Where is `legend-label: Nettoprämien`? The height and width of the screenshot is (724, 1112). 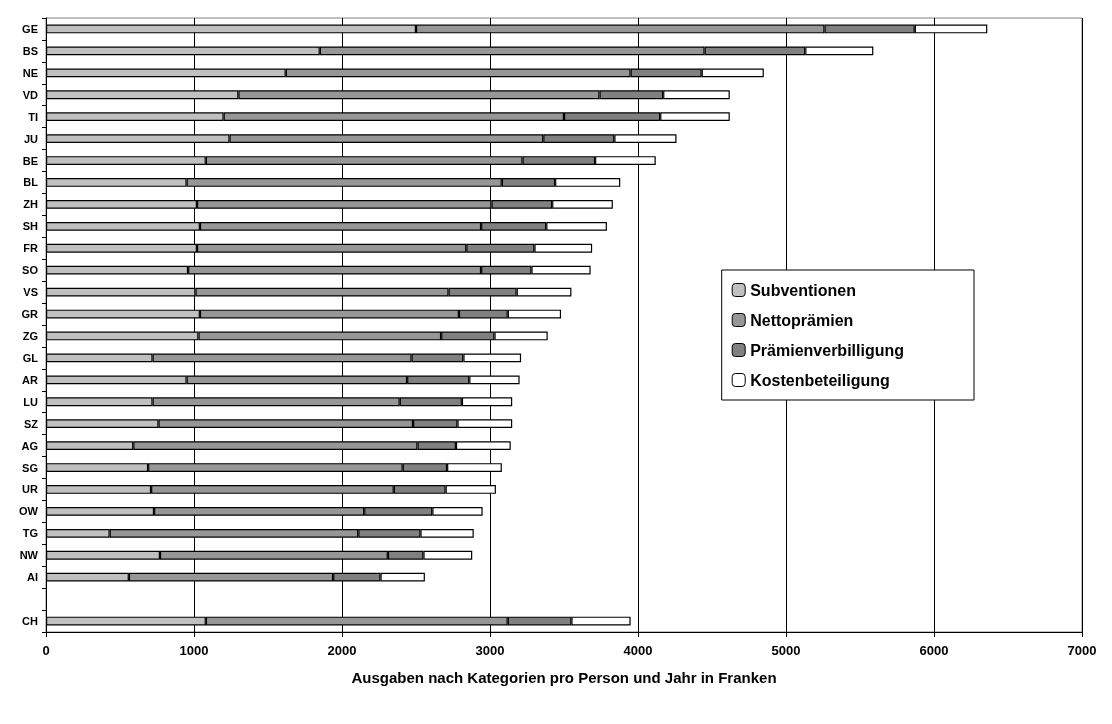
legend-label: Nettoprämien is located at coordinates (802, 320).